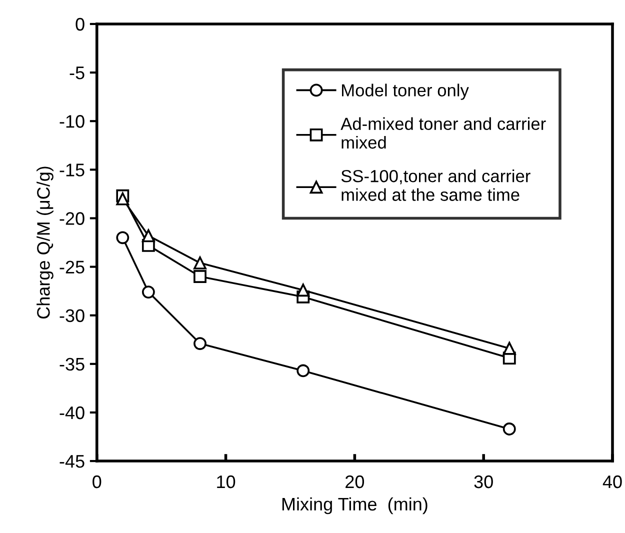  I want to click on x-axis-title: Mixing Time (min), so click(355, 505).